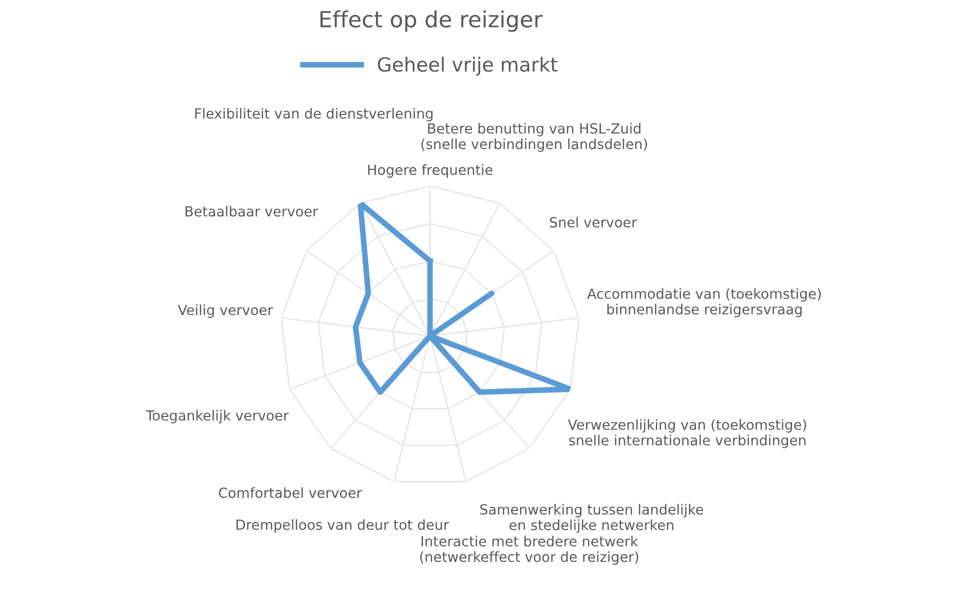  What do you see at coordinates (225, 311) in the screenshot?
I see `spoke-label: Veilig vervoer` at bounding box center [225, 311].